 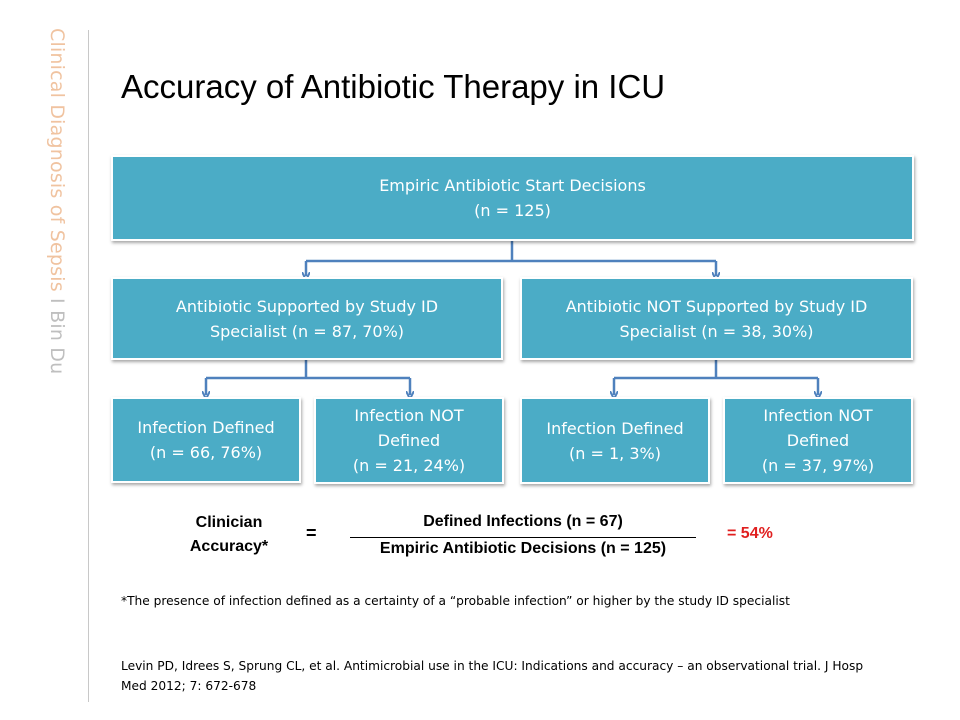 What do you see at coordinates (716, 331) in the screenshot?
I see `not-supported-line2: Specialist (n = 38, 30%)` at bounding box center [716, 331].